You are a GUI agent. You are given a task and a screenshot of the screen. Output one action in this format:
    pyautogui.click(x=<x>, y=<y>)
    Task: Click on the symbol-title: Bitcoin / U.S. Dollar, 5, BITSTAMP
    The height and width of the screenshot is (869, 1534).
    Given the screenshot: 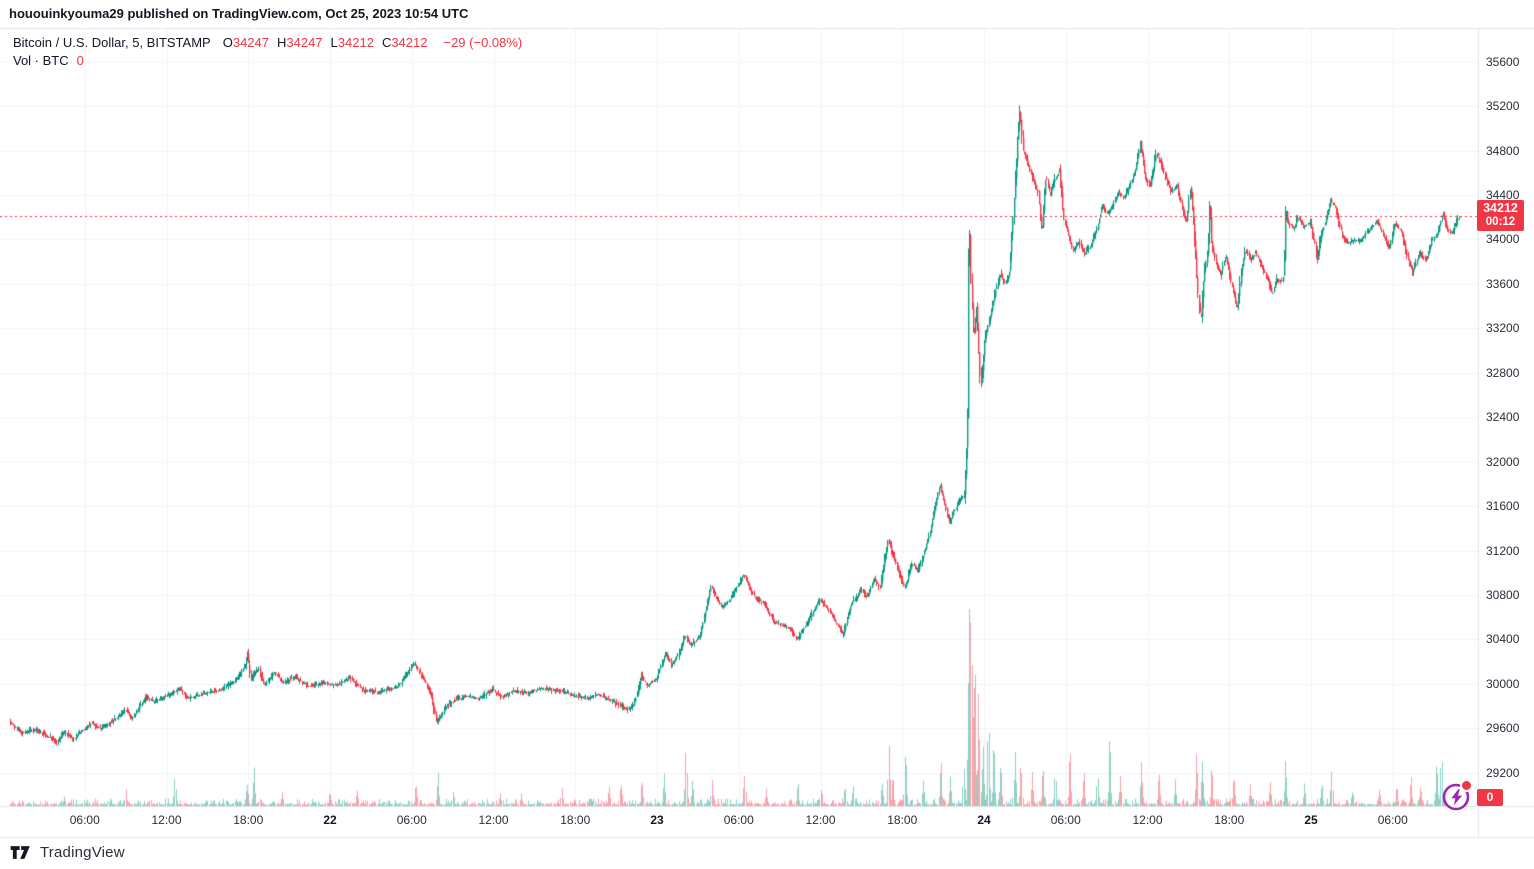 What is the action you would take?
    pyautogui.click(x=112, y=42)
    